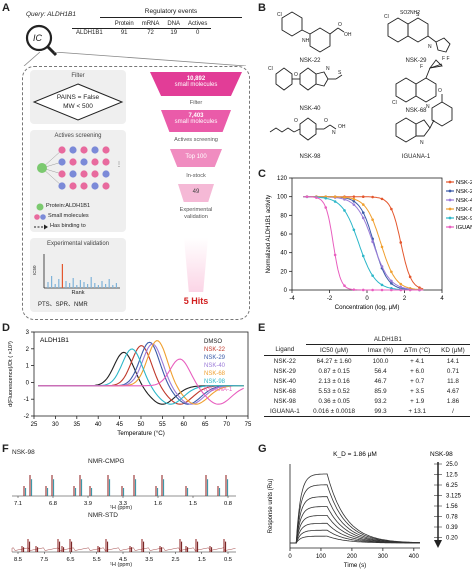 This screenshot has width=474, height=573. Describe the element at coordinates (28, 333) in the screenshot. I see `y-tick-label: 3` at that location.